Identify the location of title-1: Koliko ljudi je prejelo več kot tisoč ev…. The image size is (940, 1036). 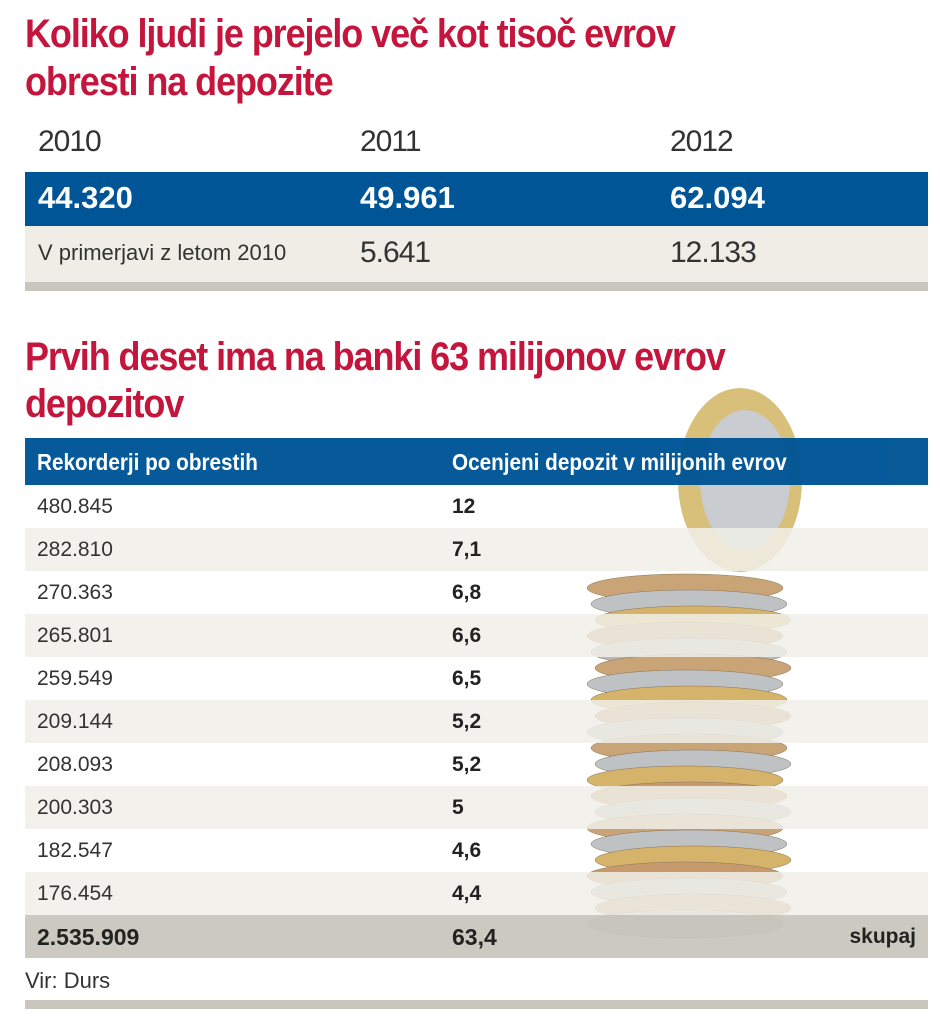
(350, 34).